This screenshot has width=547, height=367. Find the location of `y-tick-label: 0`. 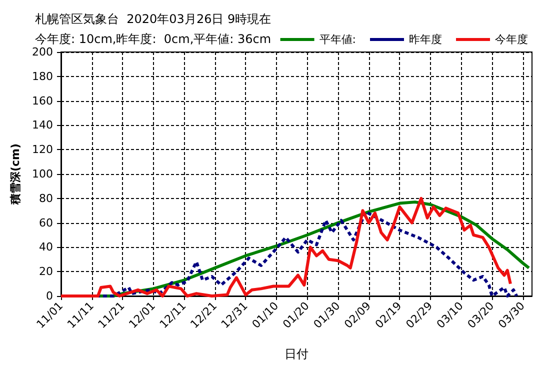

y-tick-label: 0 is located at coordinates (49, 296).